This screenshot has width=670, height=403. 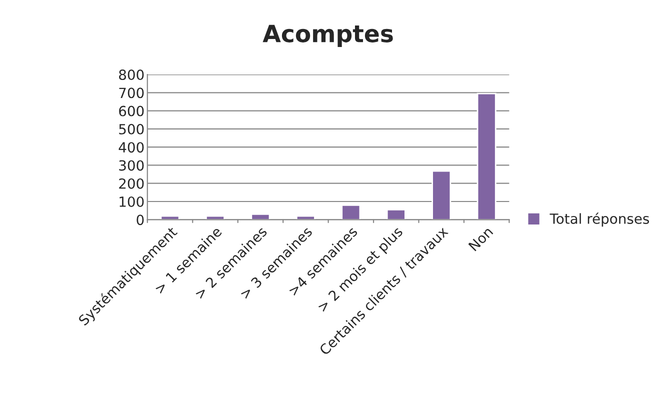 I want to click on y-tick-label: 400, so click(x=131, y=147).